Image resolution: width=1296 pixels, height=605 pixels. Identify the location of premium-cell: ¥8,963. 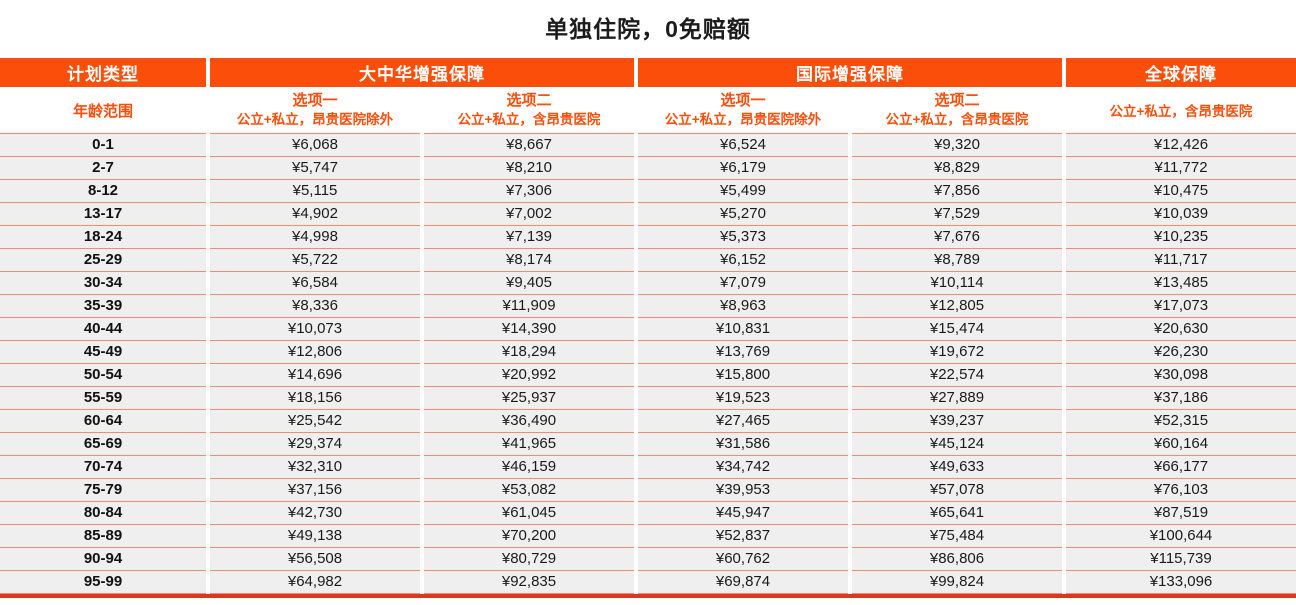
(743, 306).